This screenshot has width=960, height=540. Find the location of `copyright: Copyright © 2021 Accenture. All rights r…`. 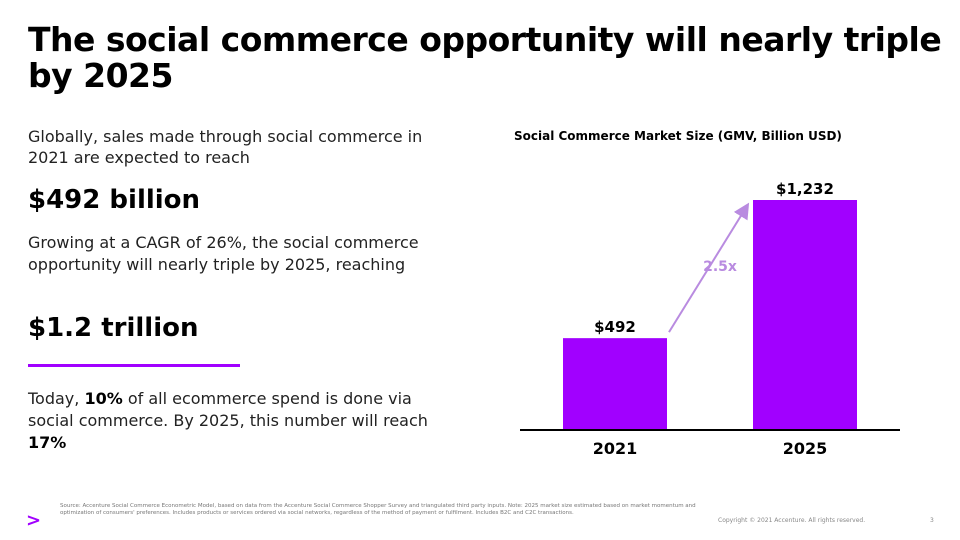

copyright: Copyright © 2021 Accenture. All rights r… is located at coordinates (792, 520).